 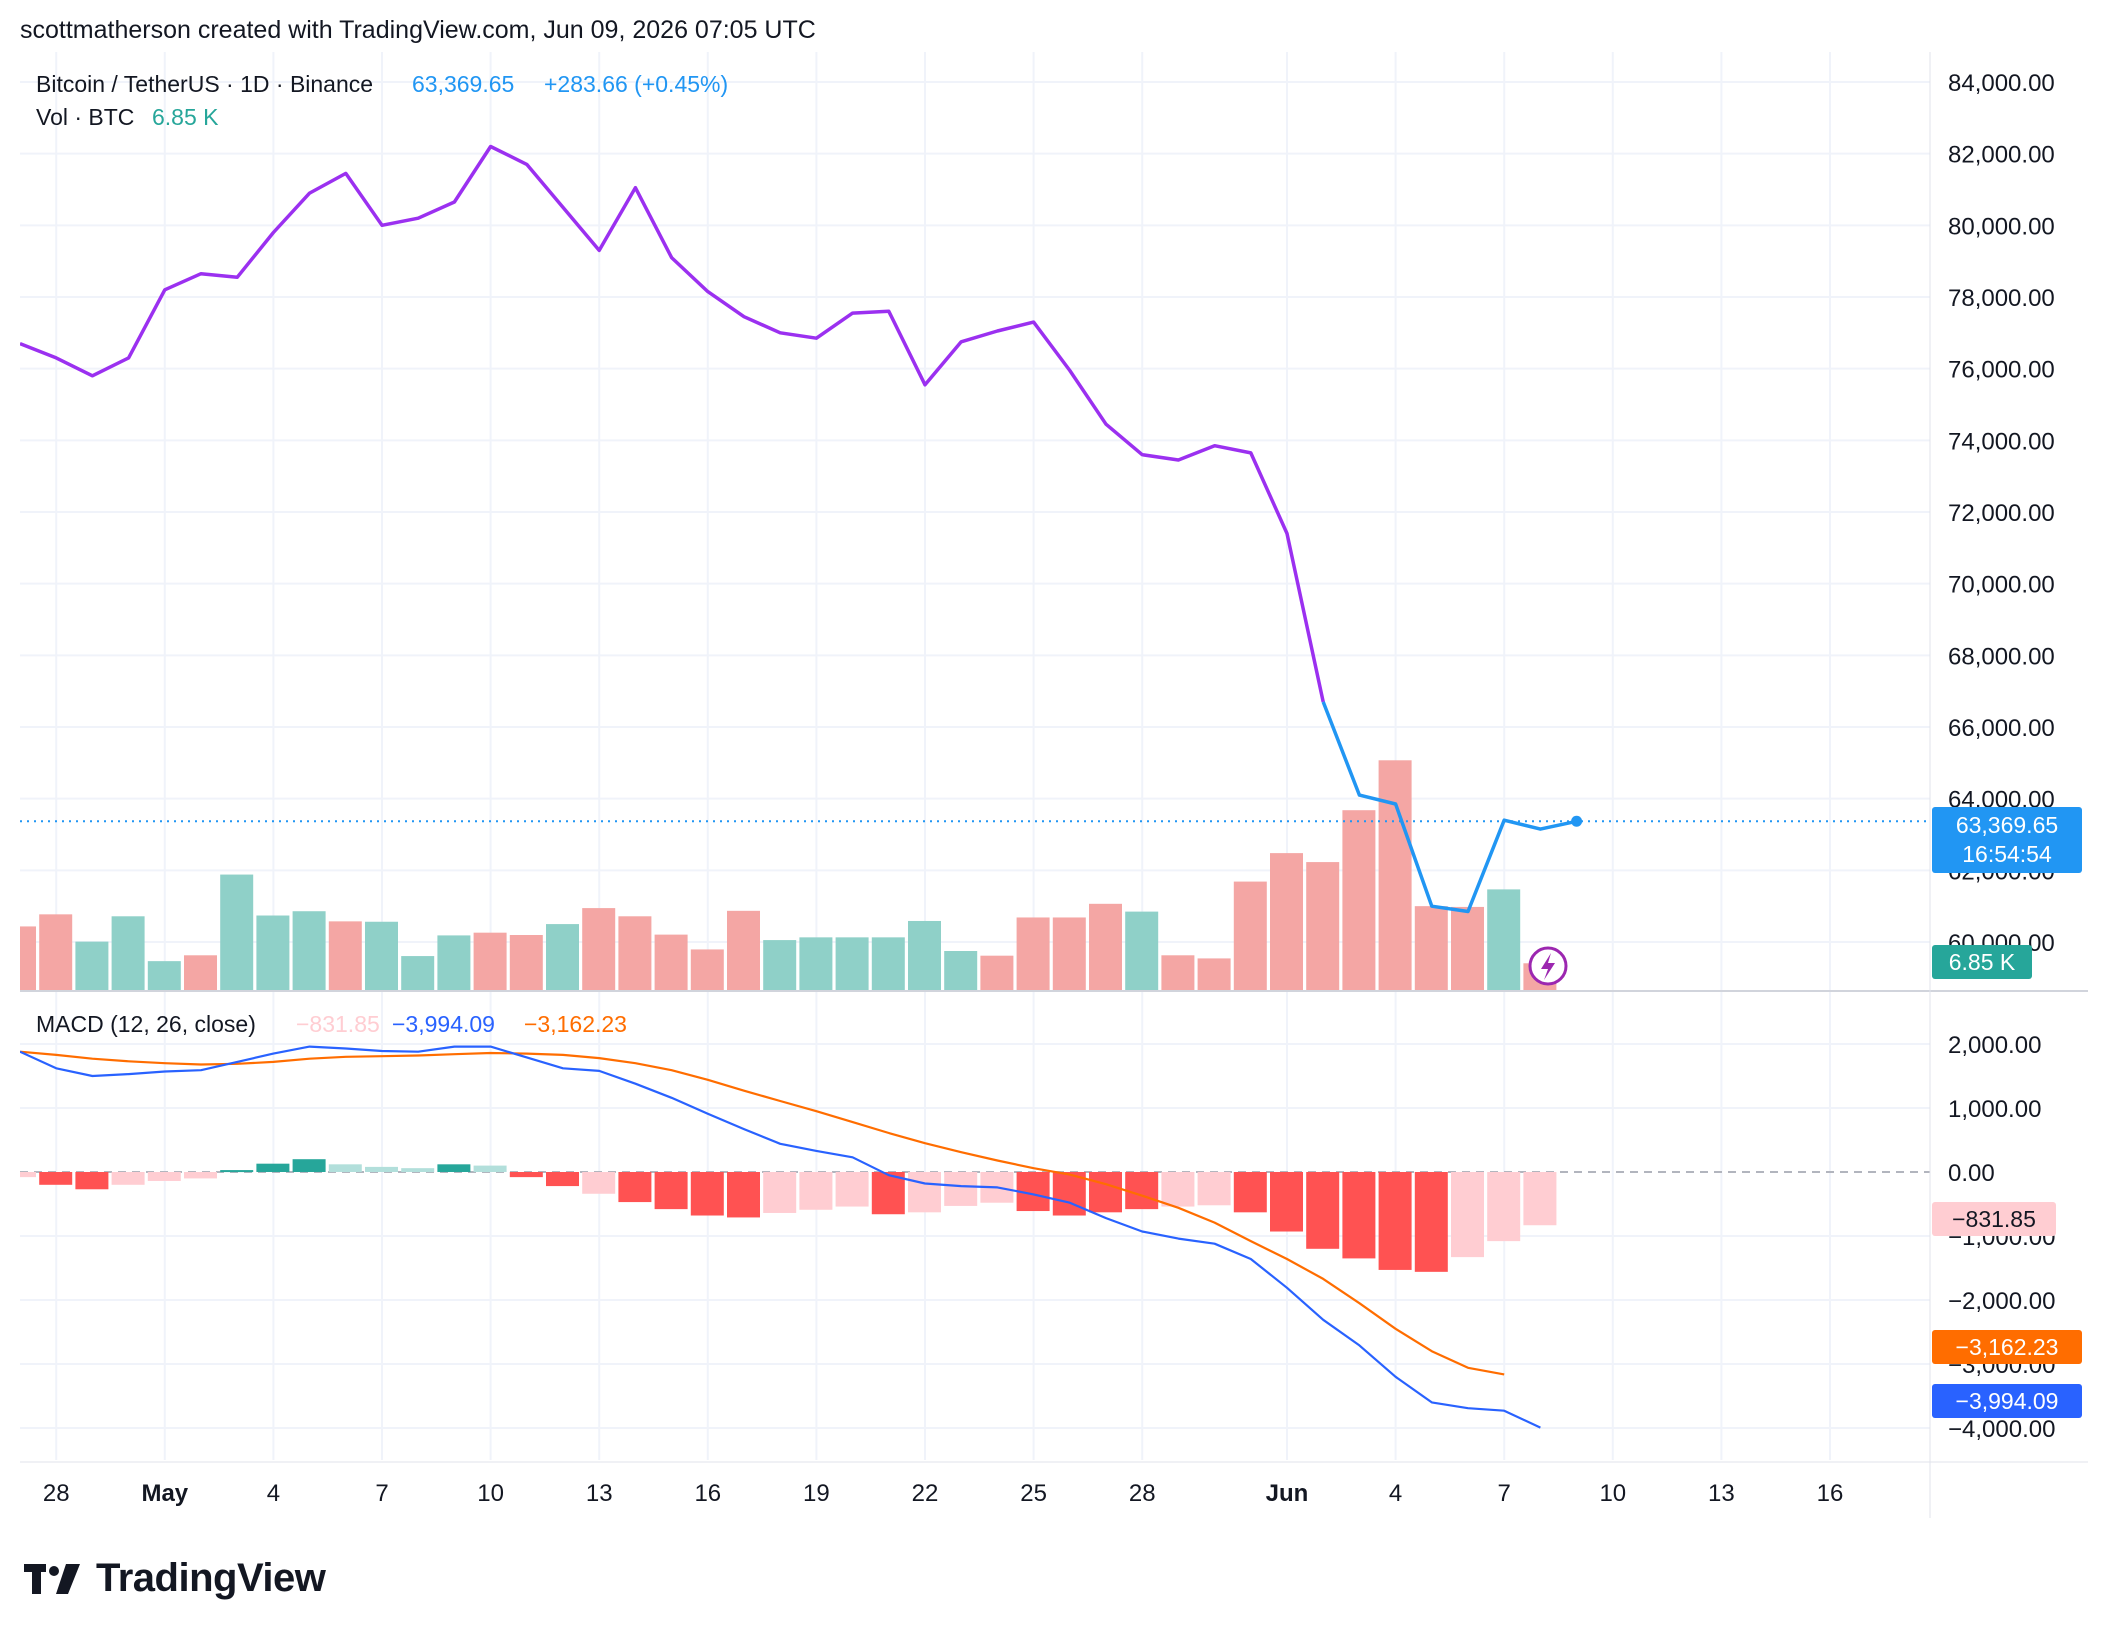 I want to click on legend-price: 63,369.65, so click(x=463, y=84).